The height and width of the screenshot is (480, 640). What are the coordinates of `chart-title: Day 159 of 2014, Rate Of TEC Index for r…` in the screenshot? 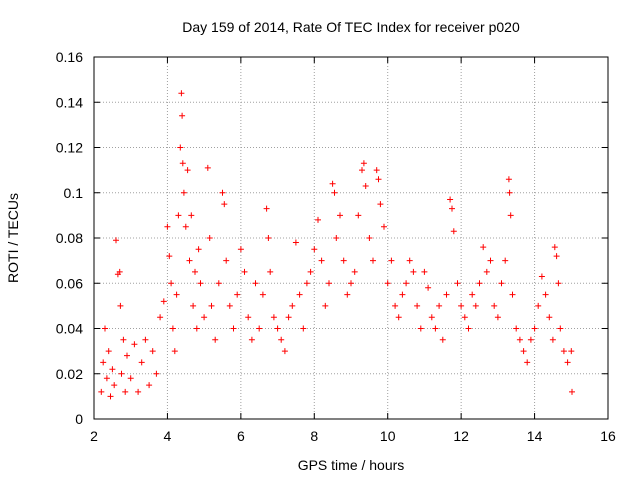 It's located at (351, 27).